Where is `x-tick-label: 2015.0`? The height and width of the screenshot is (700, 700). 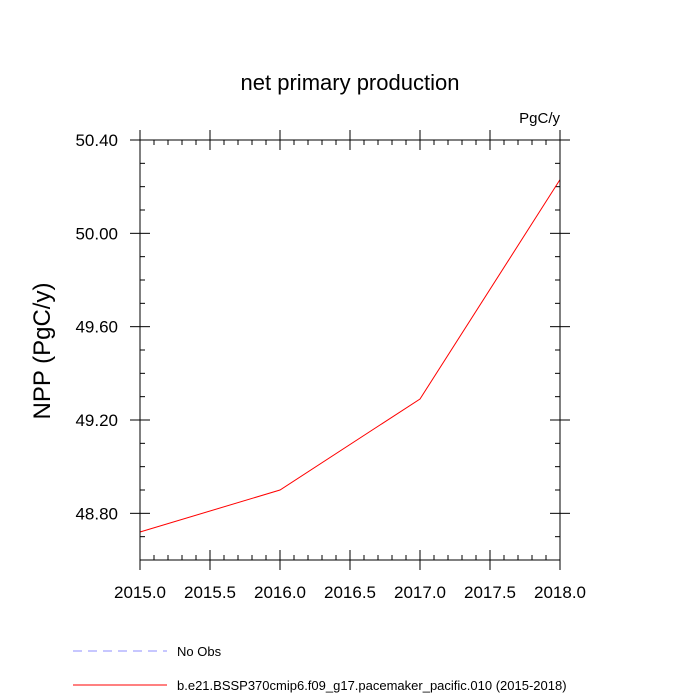
x-tick-label: 2015.0 is located at coordinates (140, 592).